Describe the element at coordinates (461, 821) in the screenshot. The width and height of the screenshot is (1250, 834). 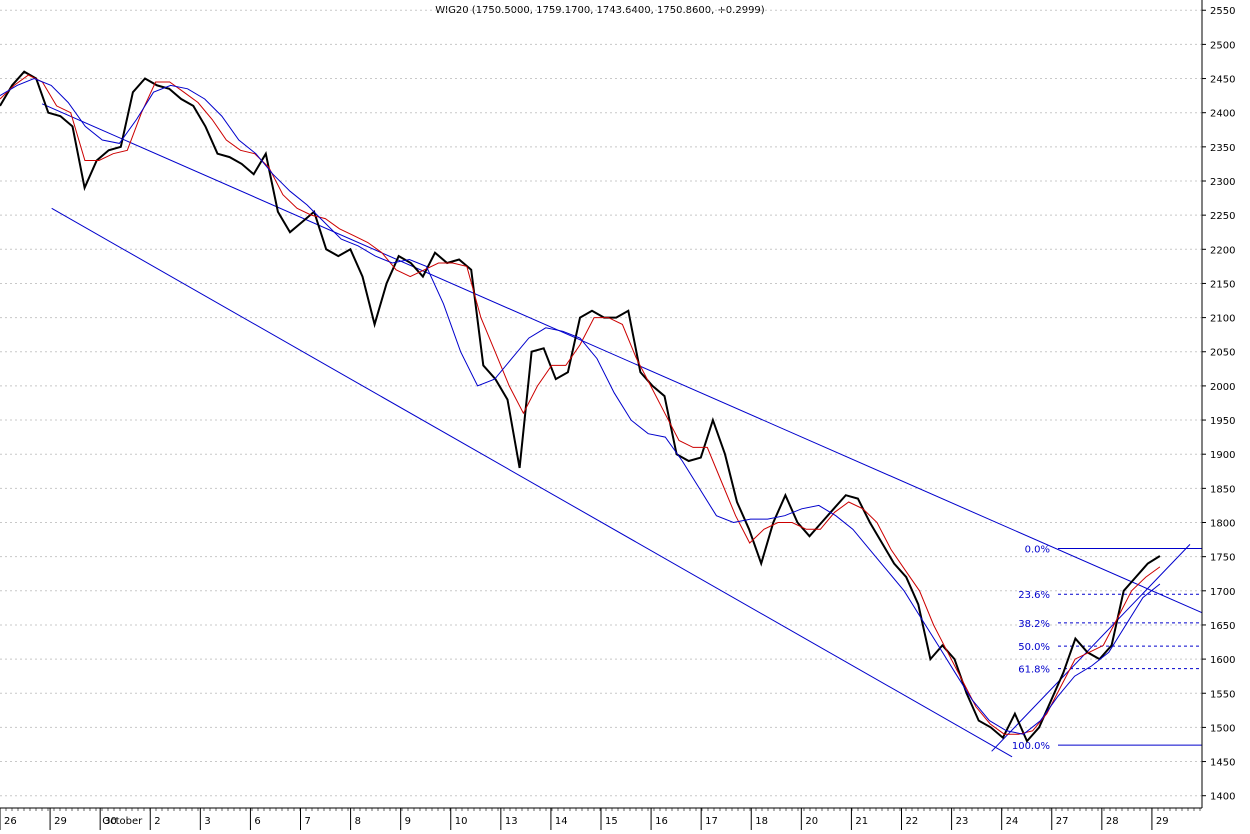
I see `x-tick-label: 10` at that location.